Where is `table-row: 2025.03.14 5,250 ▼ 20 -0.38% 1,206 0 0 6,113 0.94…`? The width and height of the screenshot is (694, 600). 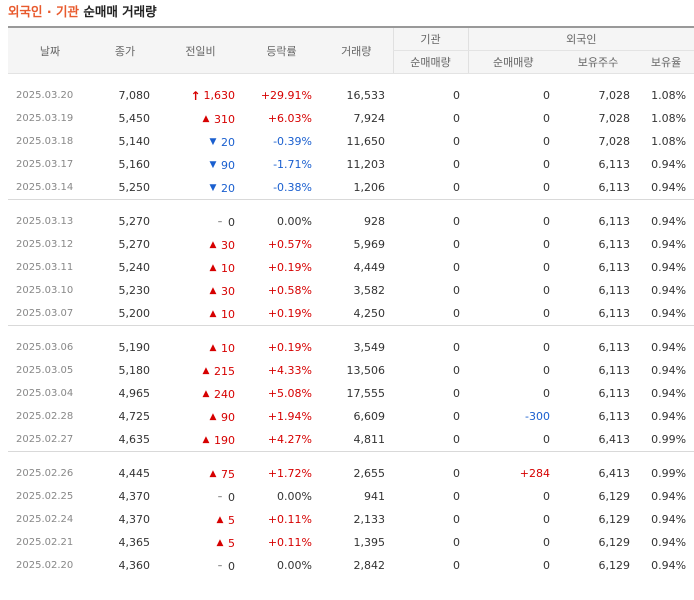 table-row: 2025.03.14 5,250 ▼ 20 -0.38% 1,206 0 0 6,113 0.94… is located at coordinates (351, 188).